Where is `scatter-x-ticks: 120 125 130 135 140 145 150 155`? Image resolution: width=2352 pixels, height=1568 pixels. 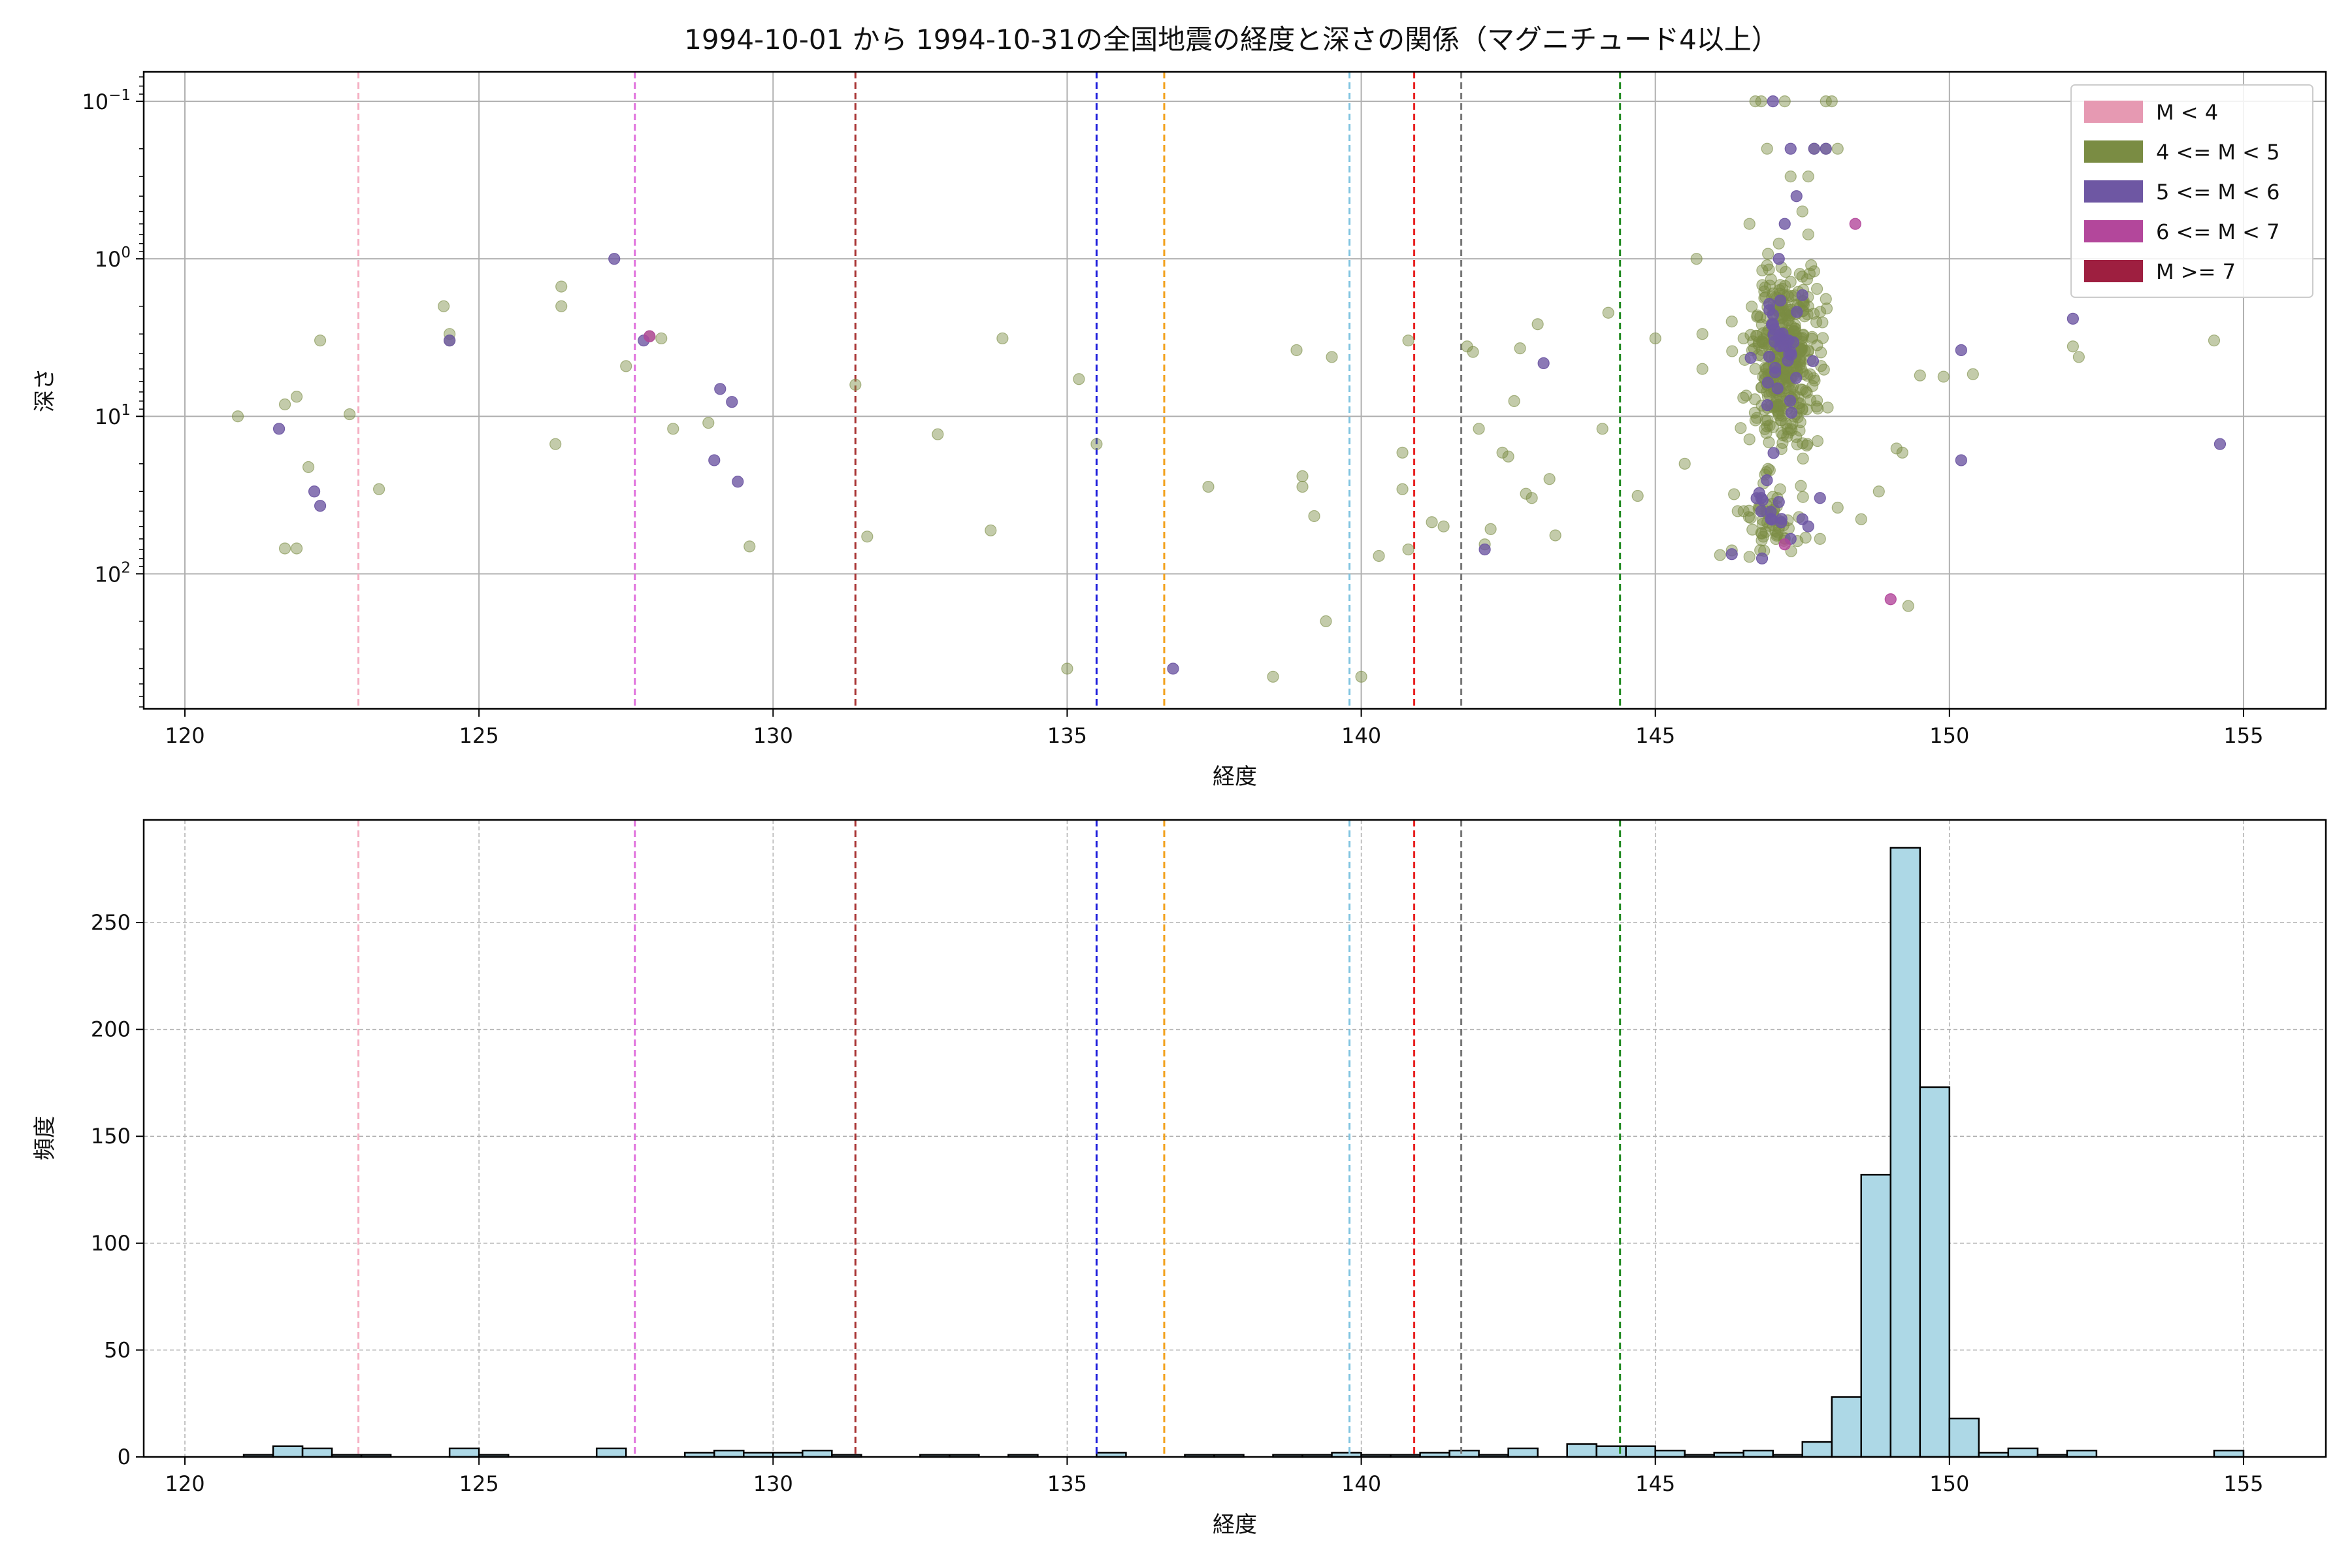
scatter-x-ticks: 120 125 130 135 140 145 150 155 is located at coordinates (1214, 728).